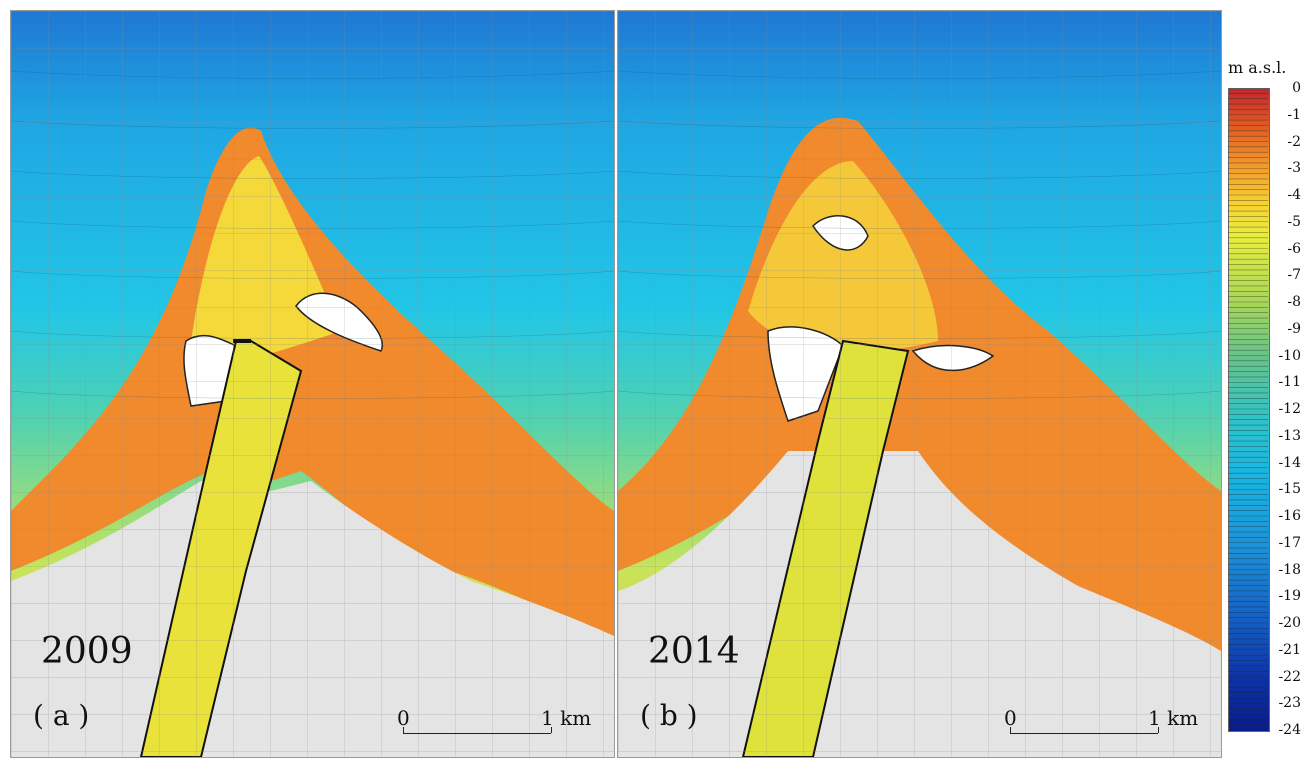 This screenshot has height=767, width=1301. I want to click on legend-tick-label: -4, so click(1294, 195).